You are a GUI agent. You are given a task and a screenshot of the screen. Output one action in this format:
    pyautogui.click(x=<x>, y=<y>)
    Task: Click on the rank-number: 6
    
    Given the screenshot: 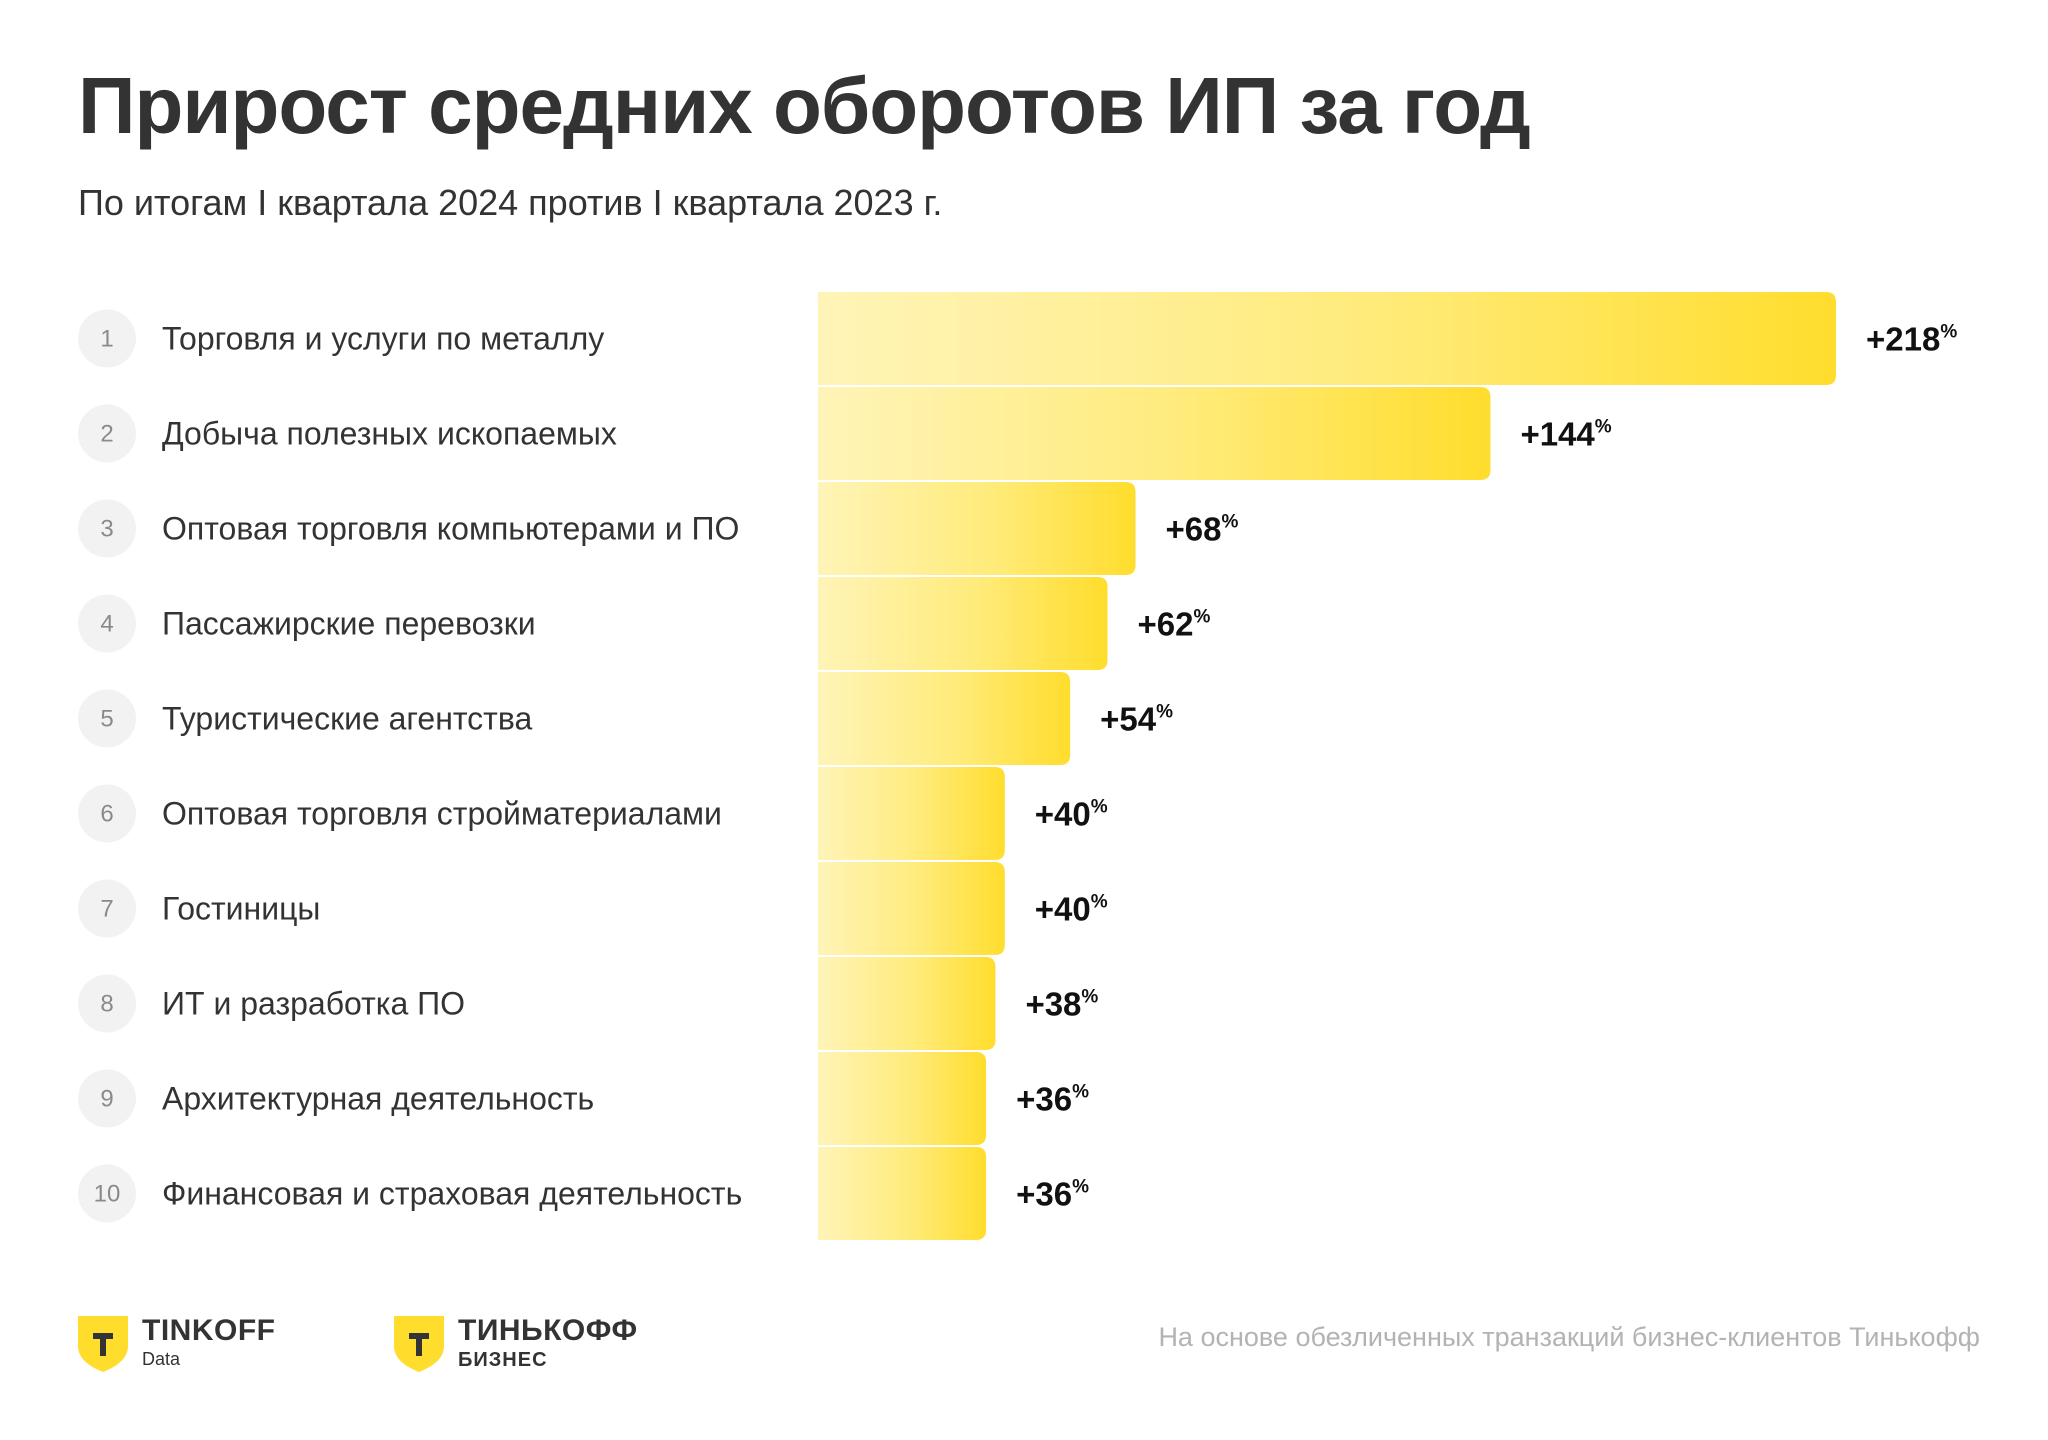 What is the action you would take?
    pyautogui.click(x=106, y=814)
    